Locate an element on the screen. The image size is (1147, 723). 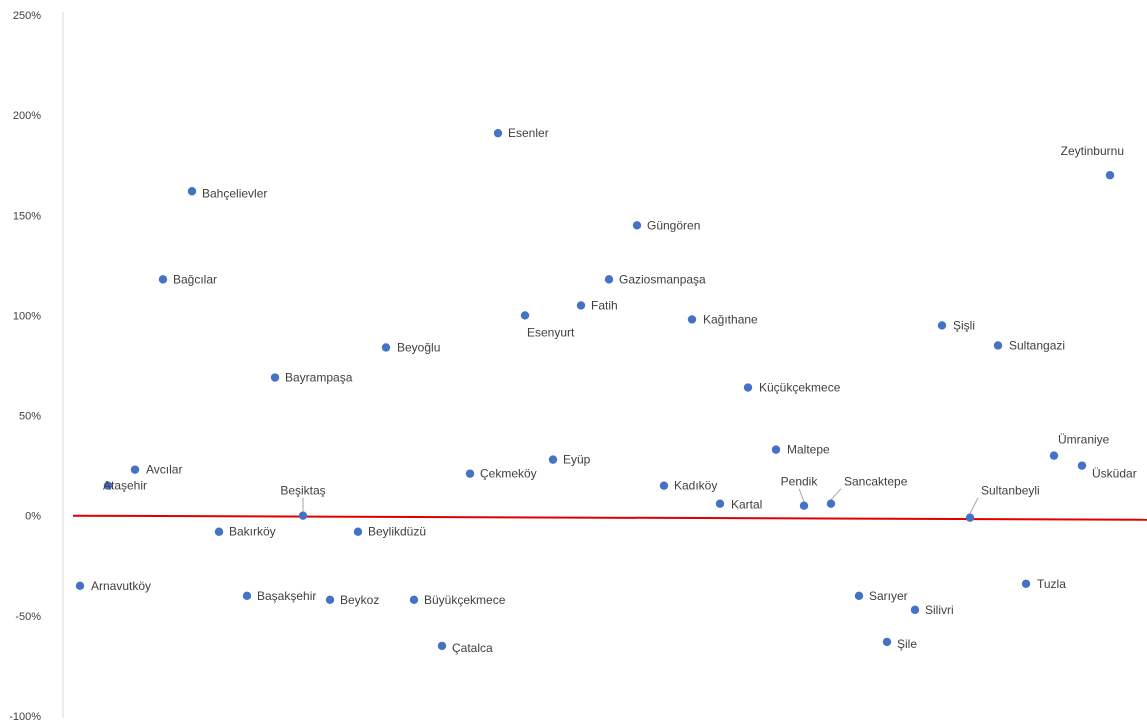
point-label: Beyoğlu is located at coordinates (418, 347).